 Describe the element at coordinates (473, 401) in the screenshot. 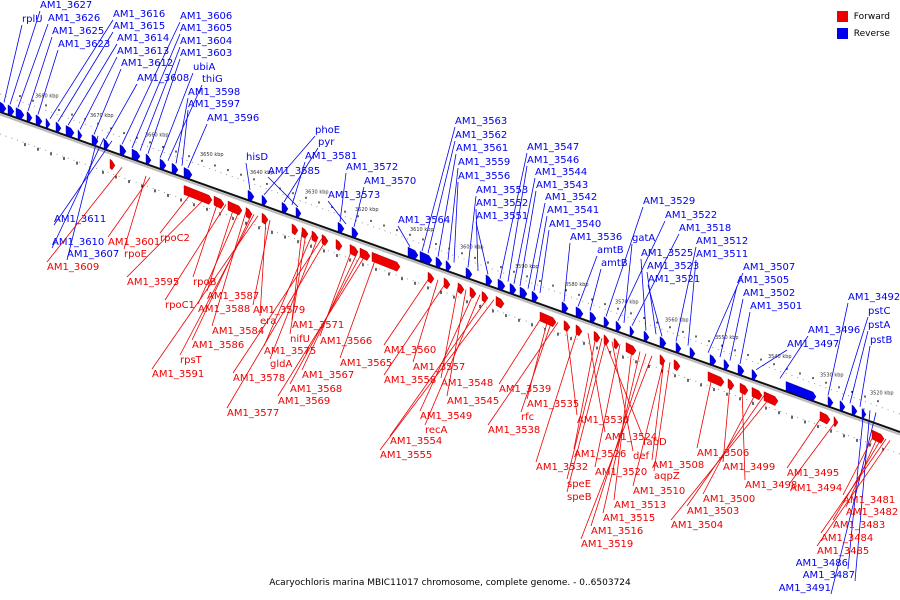

I see `forward-gene-label: AM1_3545` at that location.